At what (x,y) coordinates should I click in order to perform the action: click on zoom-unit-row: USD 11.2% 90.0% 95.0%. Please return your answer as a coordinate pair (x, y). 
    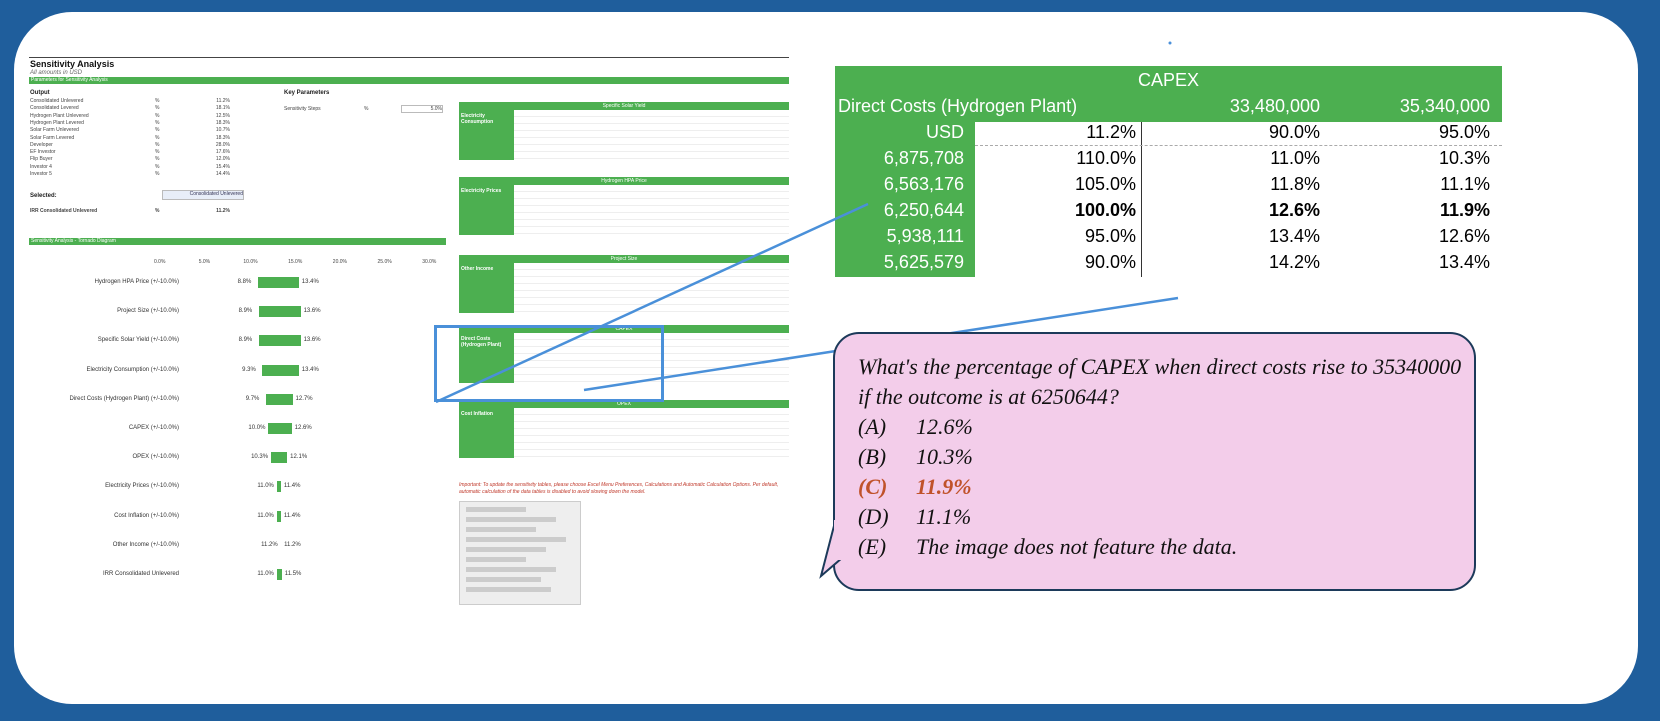
    Looking at the image, I should click on (1168, 135).